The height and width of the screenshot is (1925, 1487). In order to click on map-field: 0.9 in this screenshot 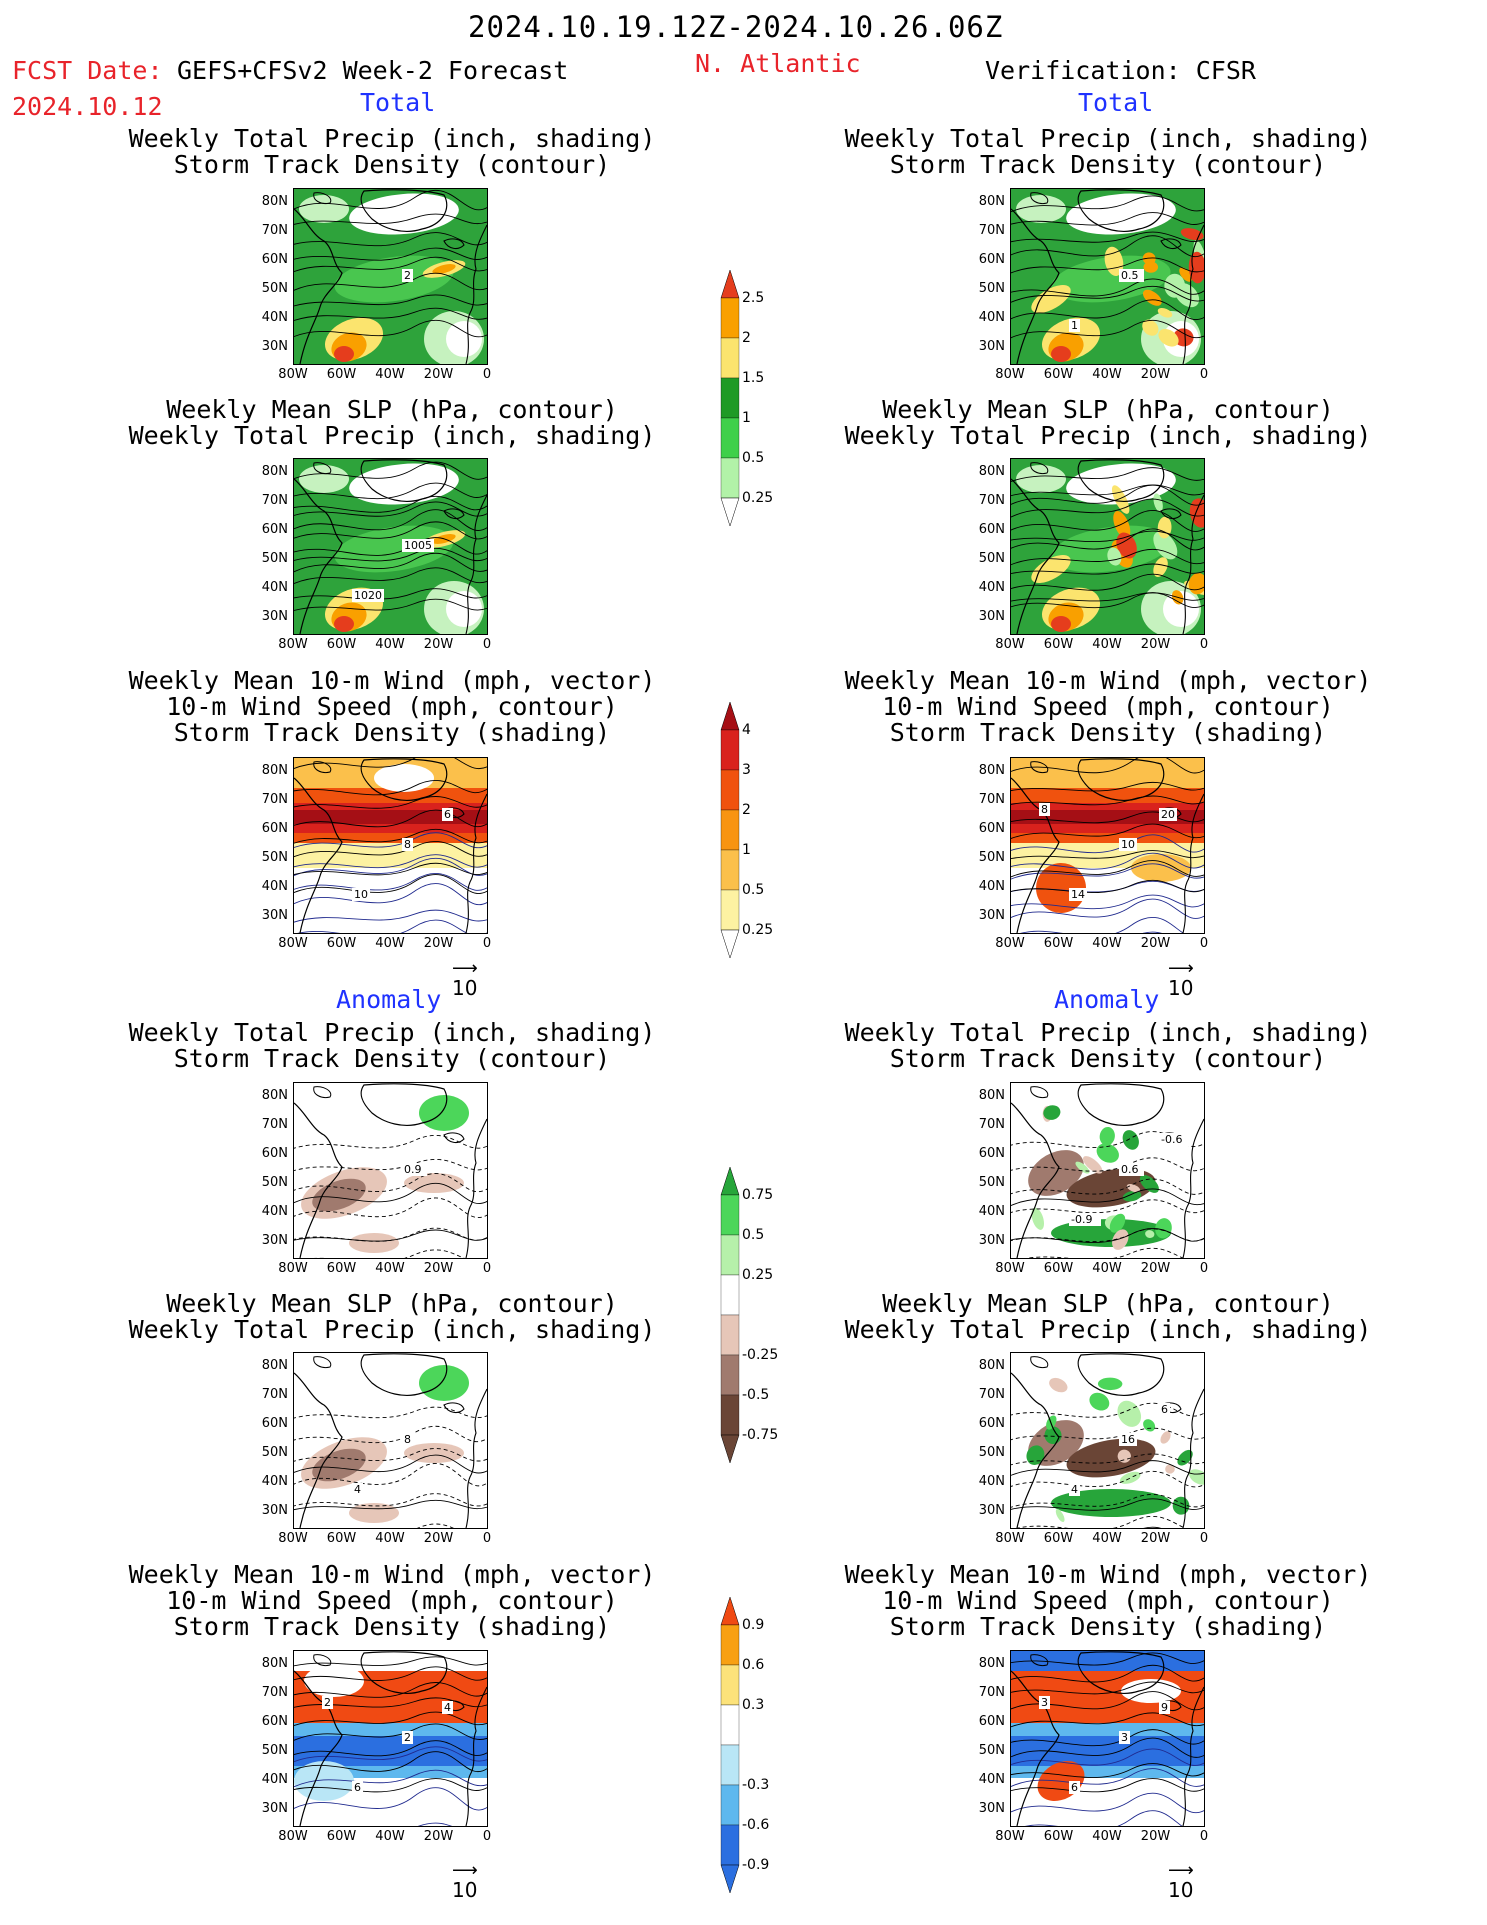, I will do `click(390, 1170)`.